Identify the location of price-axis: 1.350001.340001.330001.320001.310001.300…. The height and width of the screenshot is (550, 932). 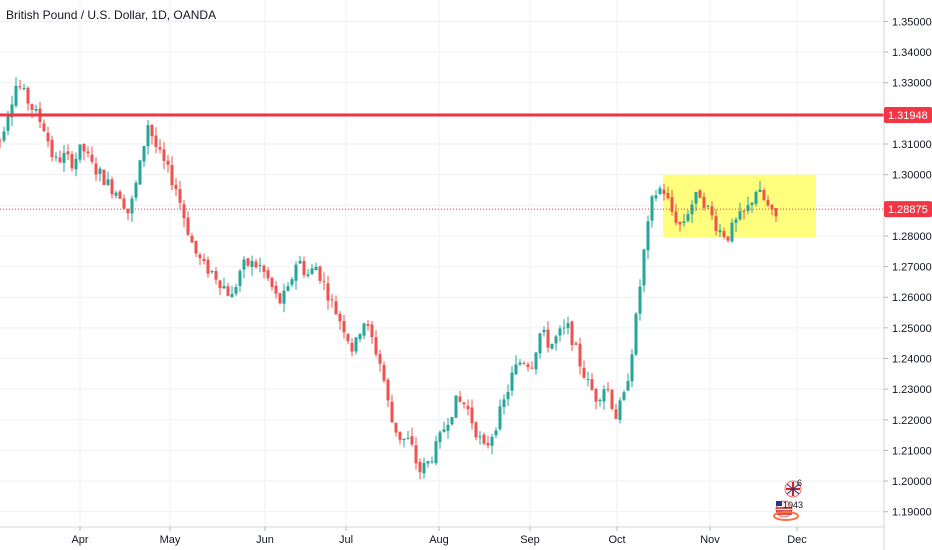
(908, 267).